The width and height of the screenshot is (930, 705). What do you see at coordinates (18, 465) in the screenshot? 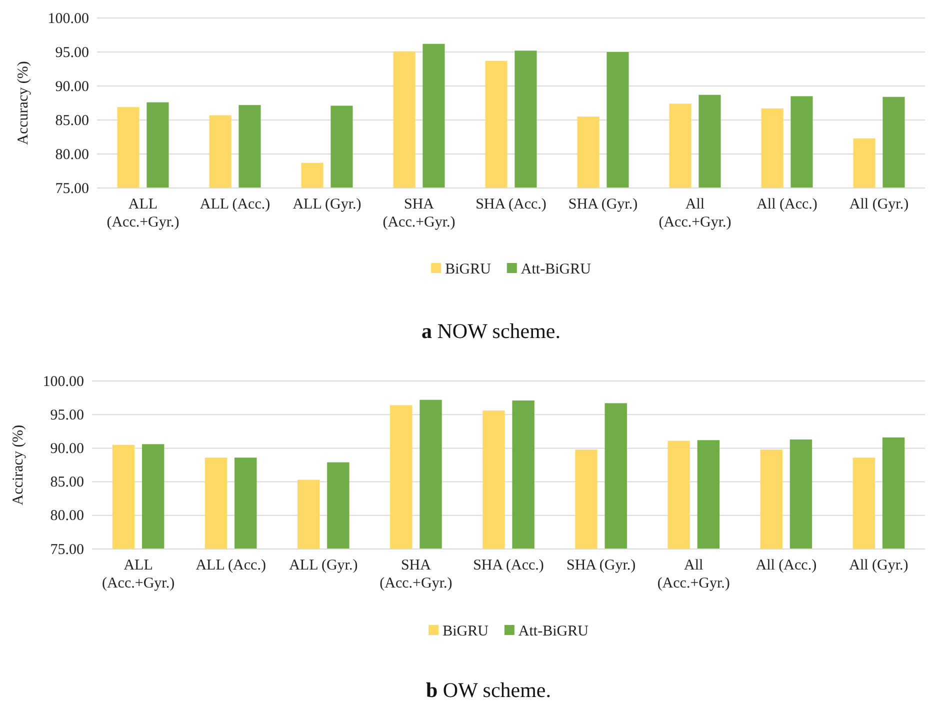
I see `y-axis-title: Acciracy (%)` at bounding box center [18, 465].